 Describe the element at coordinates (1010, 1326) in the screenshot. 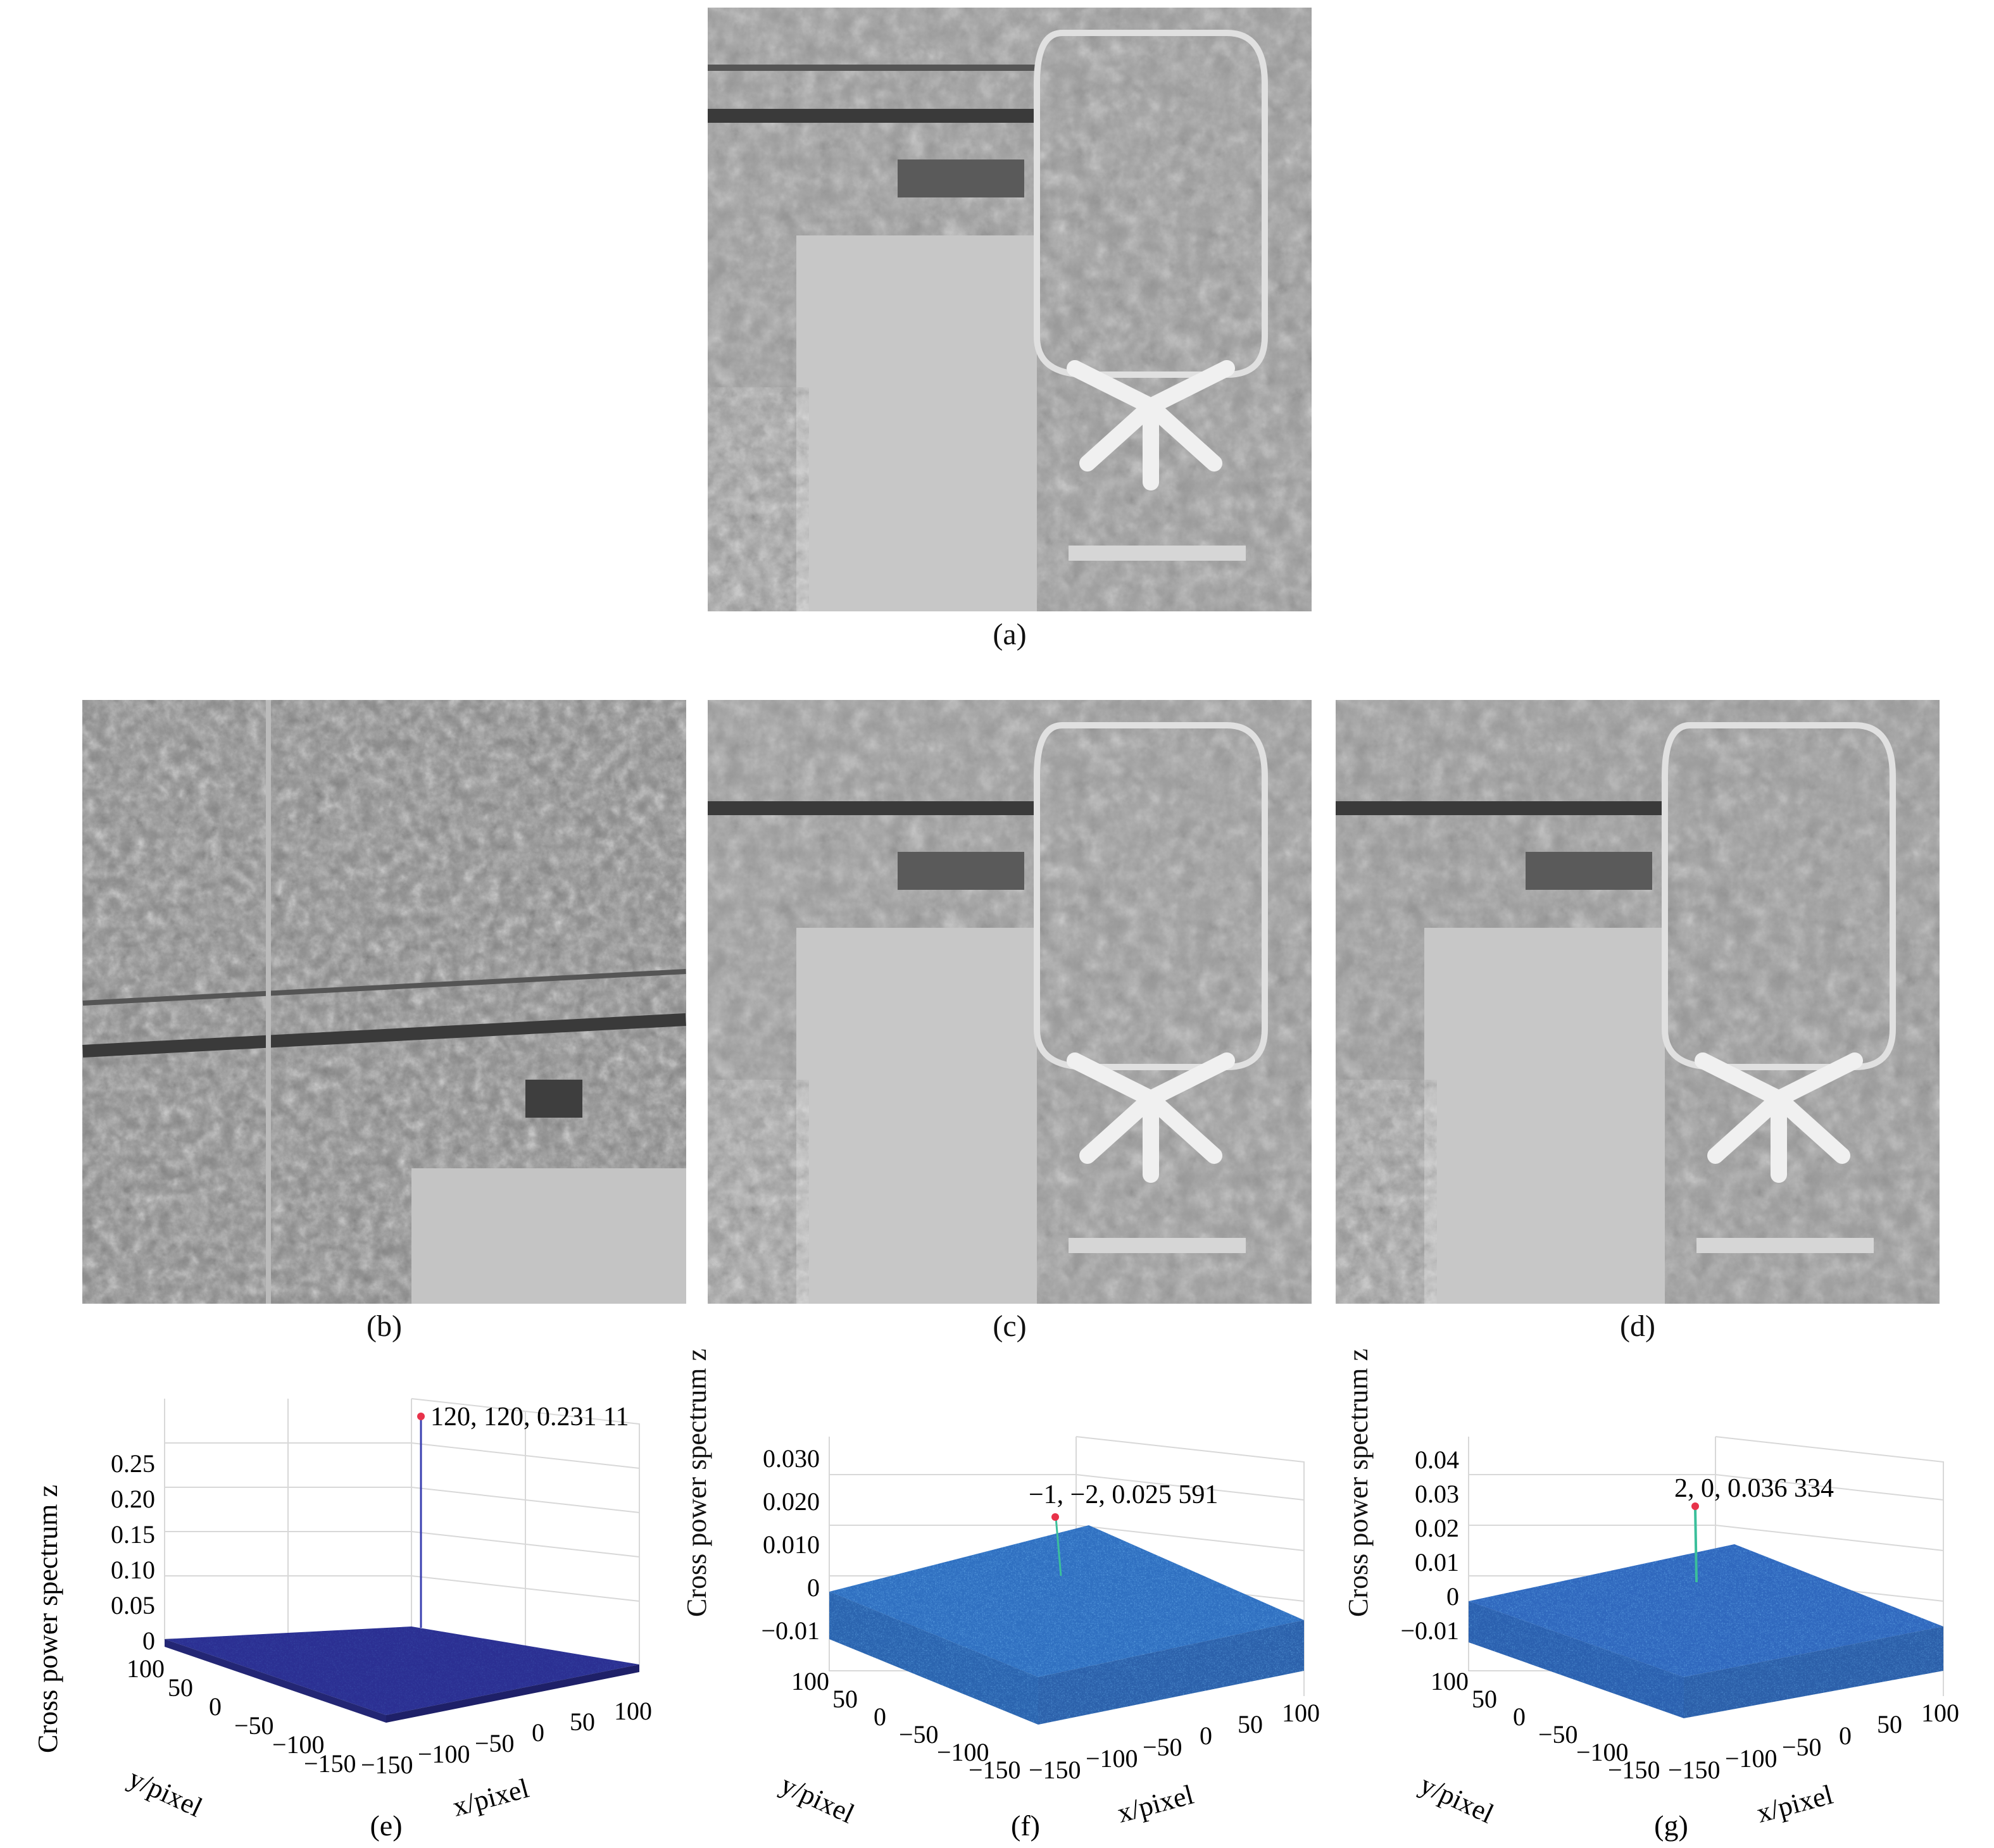

I see `caption-c: (c)` at that location.